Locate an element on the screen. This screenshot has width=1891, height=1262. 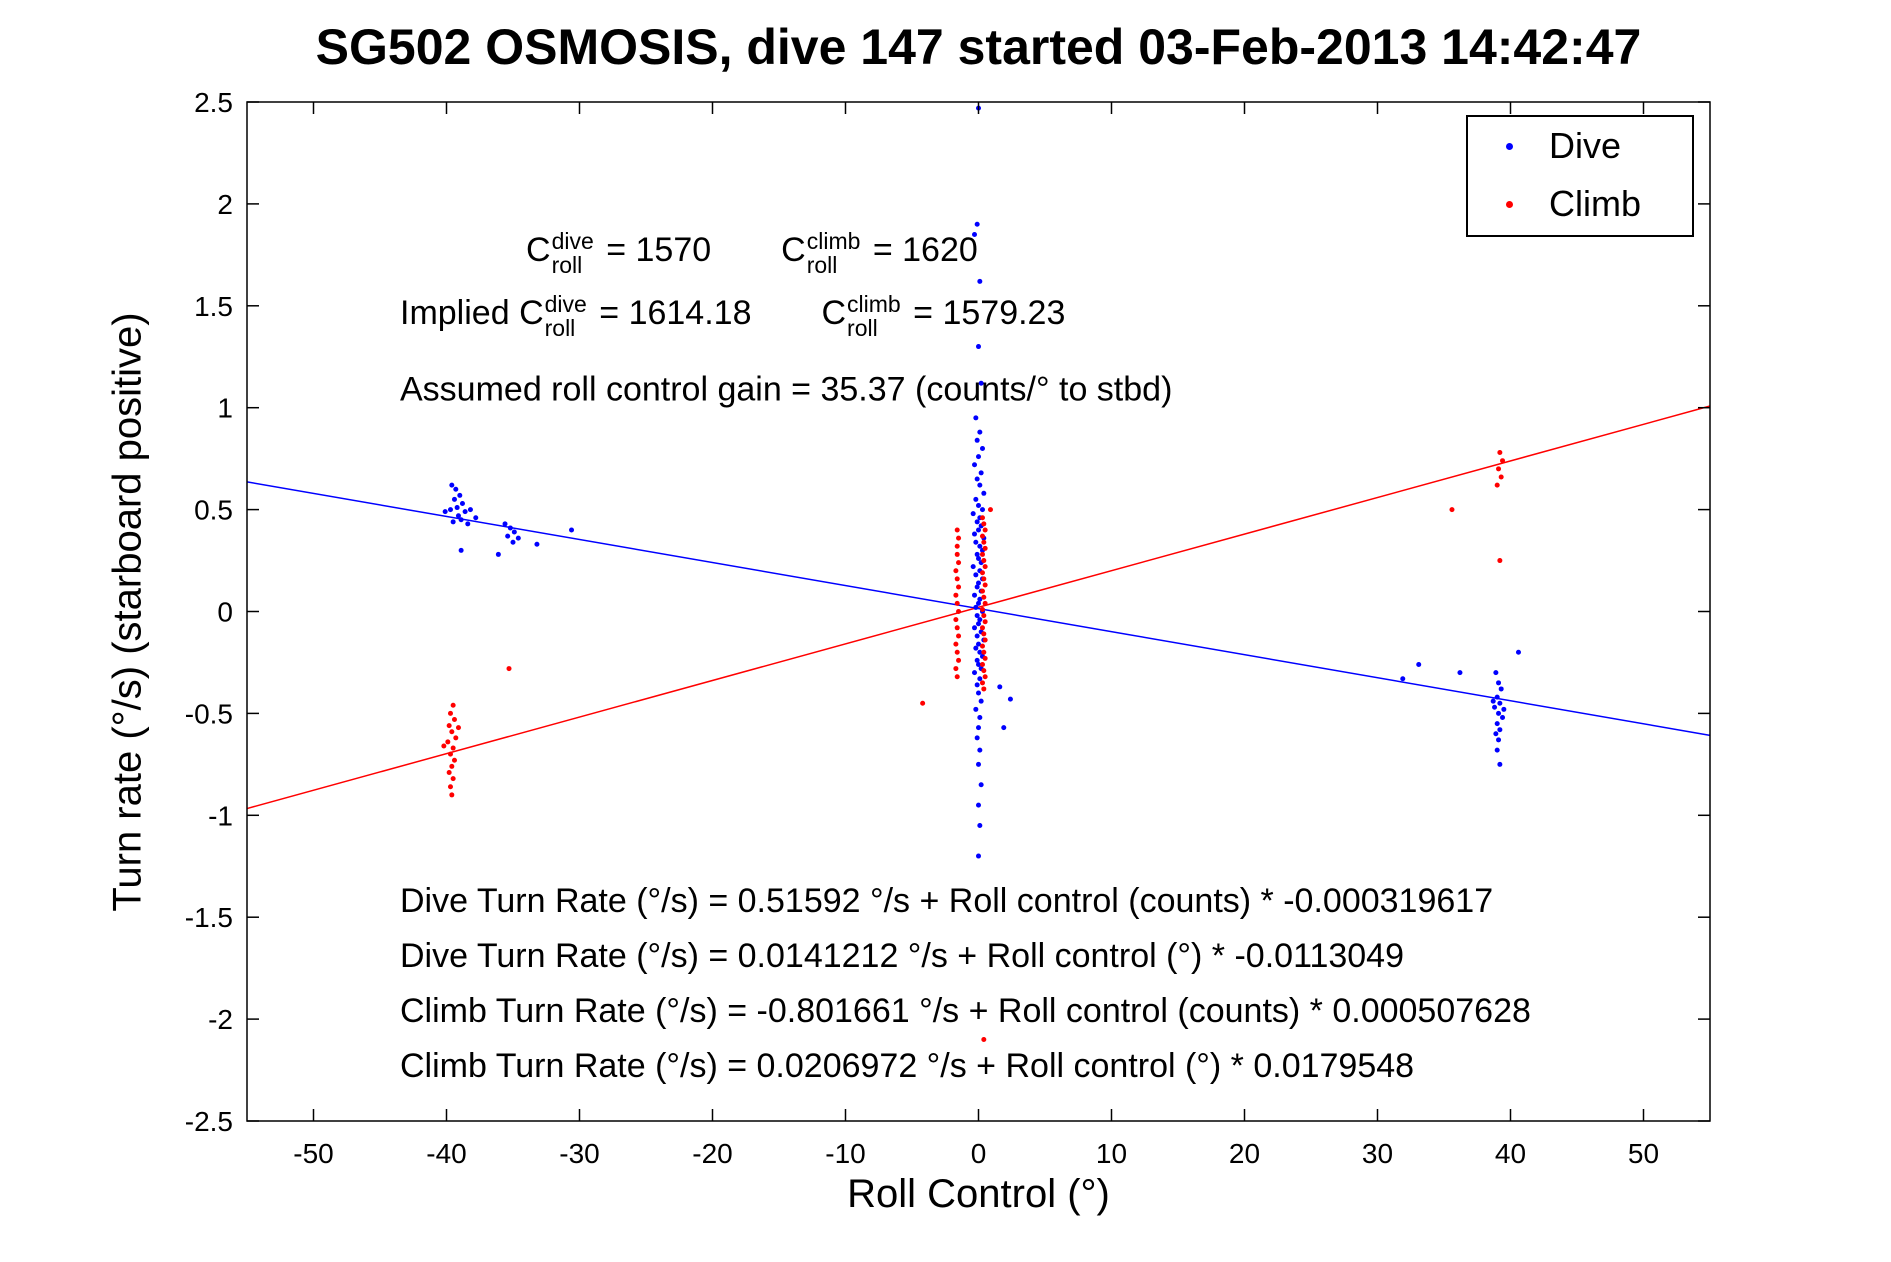
legend: Dive Climb is located at coordinates (1580, 176).